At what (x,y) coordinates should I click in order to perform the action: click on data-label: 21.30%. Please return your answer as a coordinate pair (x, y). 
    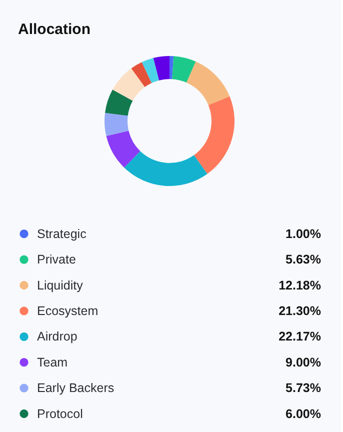
    Looking at the image, I should click on (299, 311).